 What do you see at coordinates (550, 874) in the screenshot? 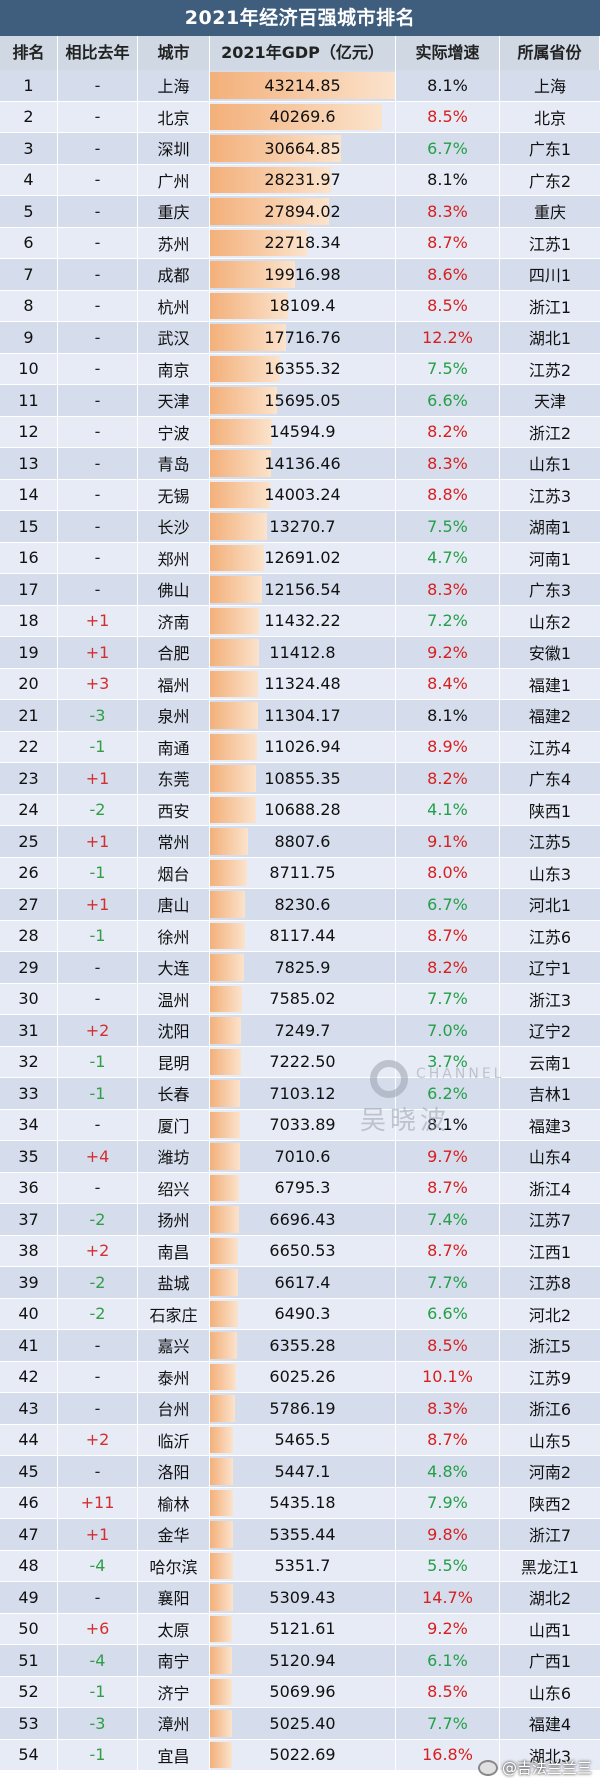
I see `province-cell: 山东3` at bounding box center [550, 874].